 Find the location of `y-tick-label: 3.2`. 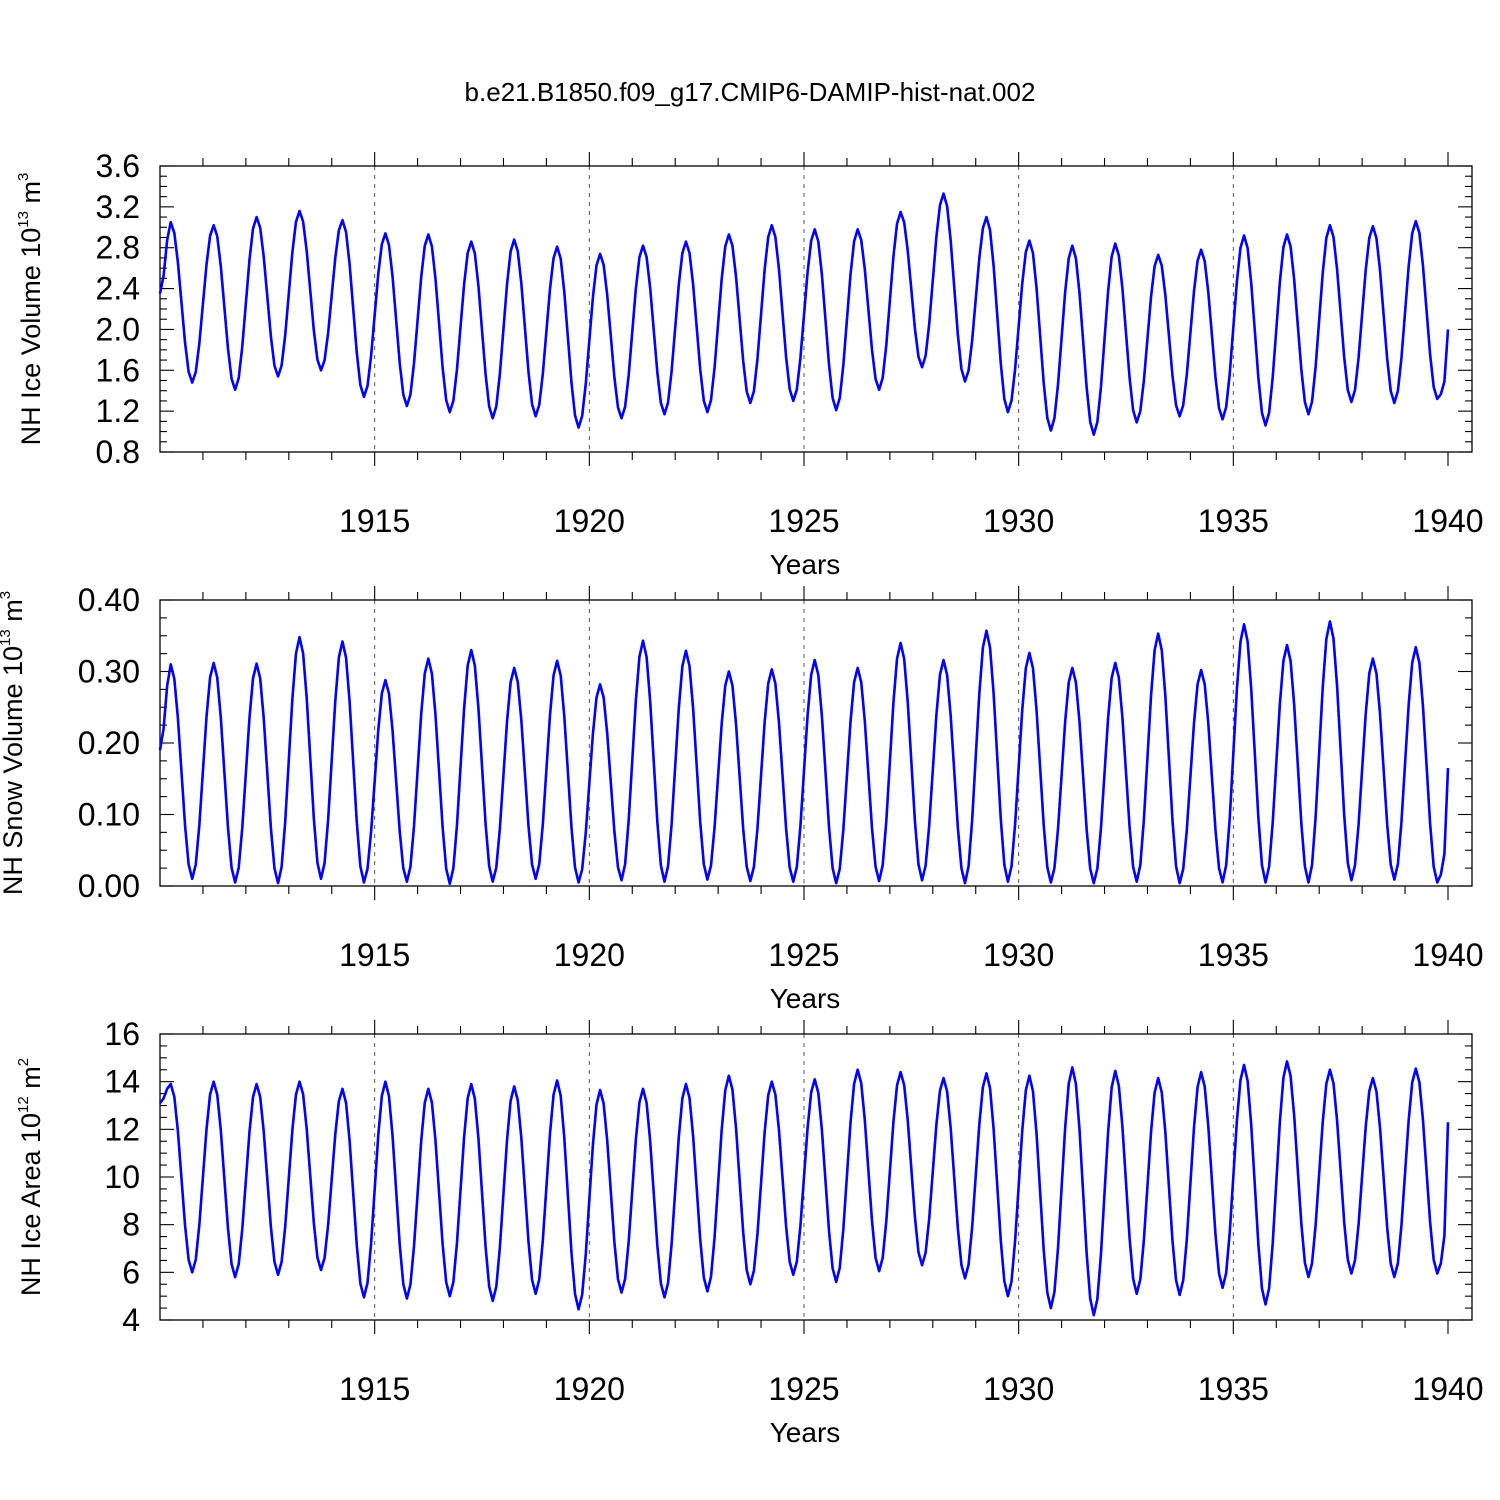

y-tick-label: 3.2 is located at coordinates (118, 207).